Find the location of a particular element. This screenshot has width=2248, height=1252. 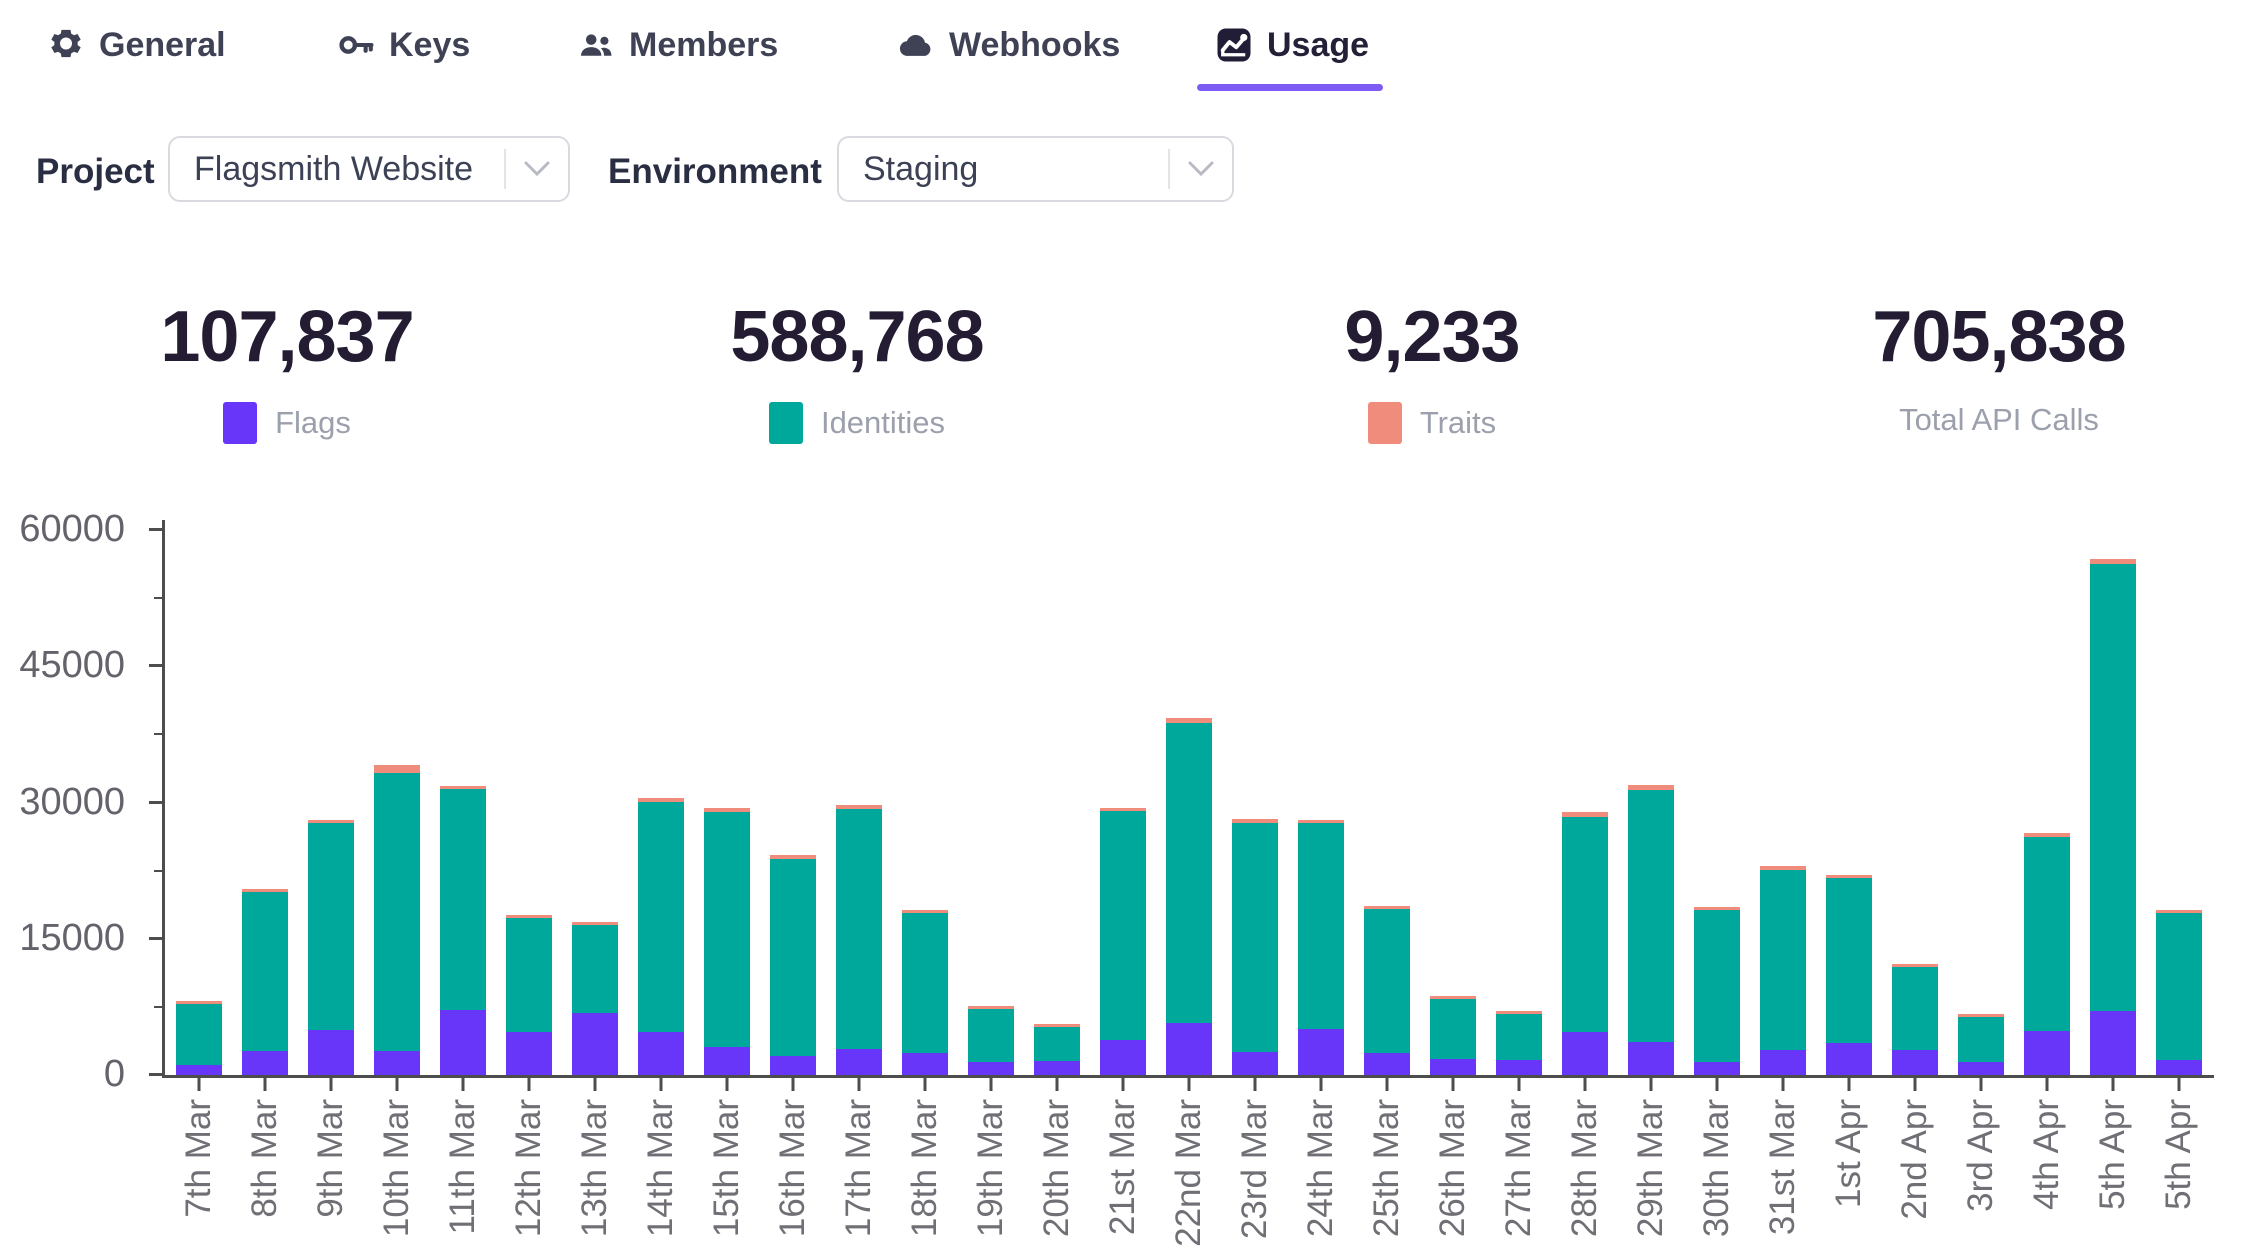

stacked-bar-21st-mar is located at coordinates (1123, 941).